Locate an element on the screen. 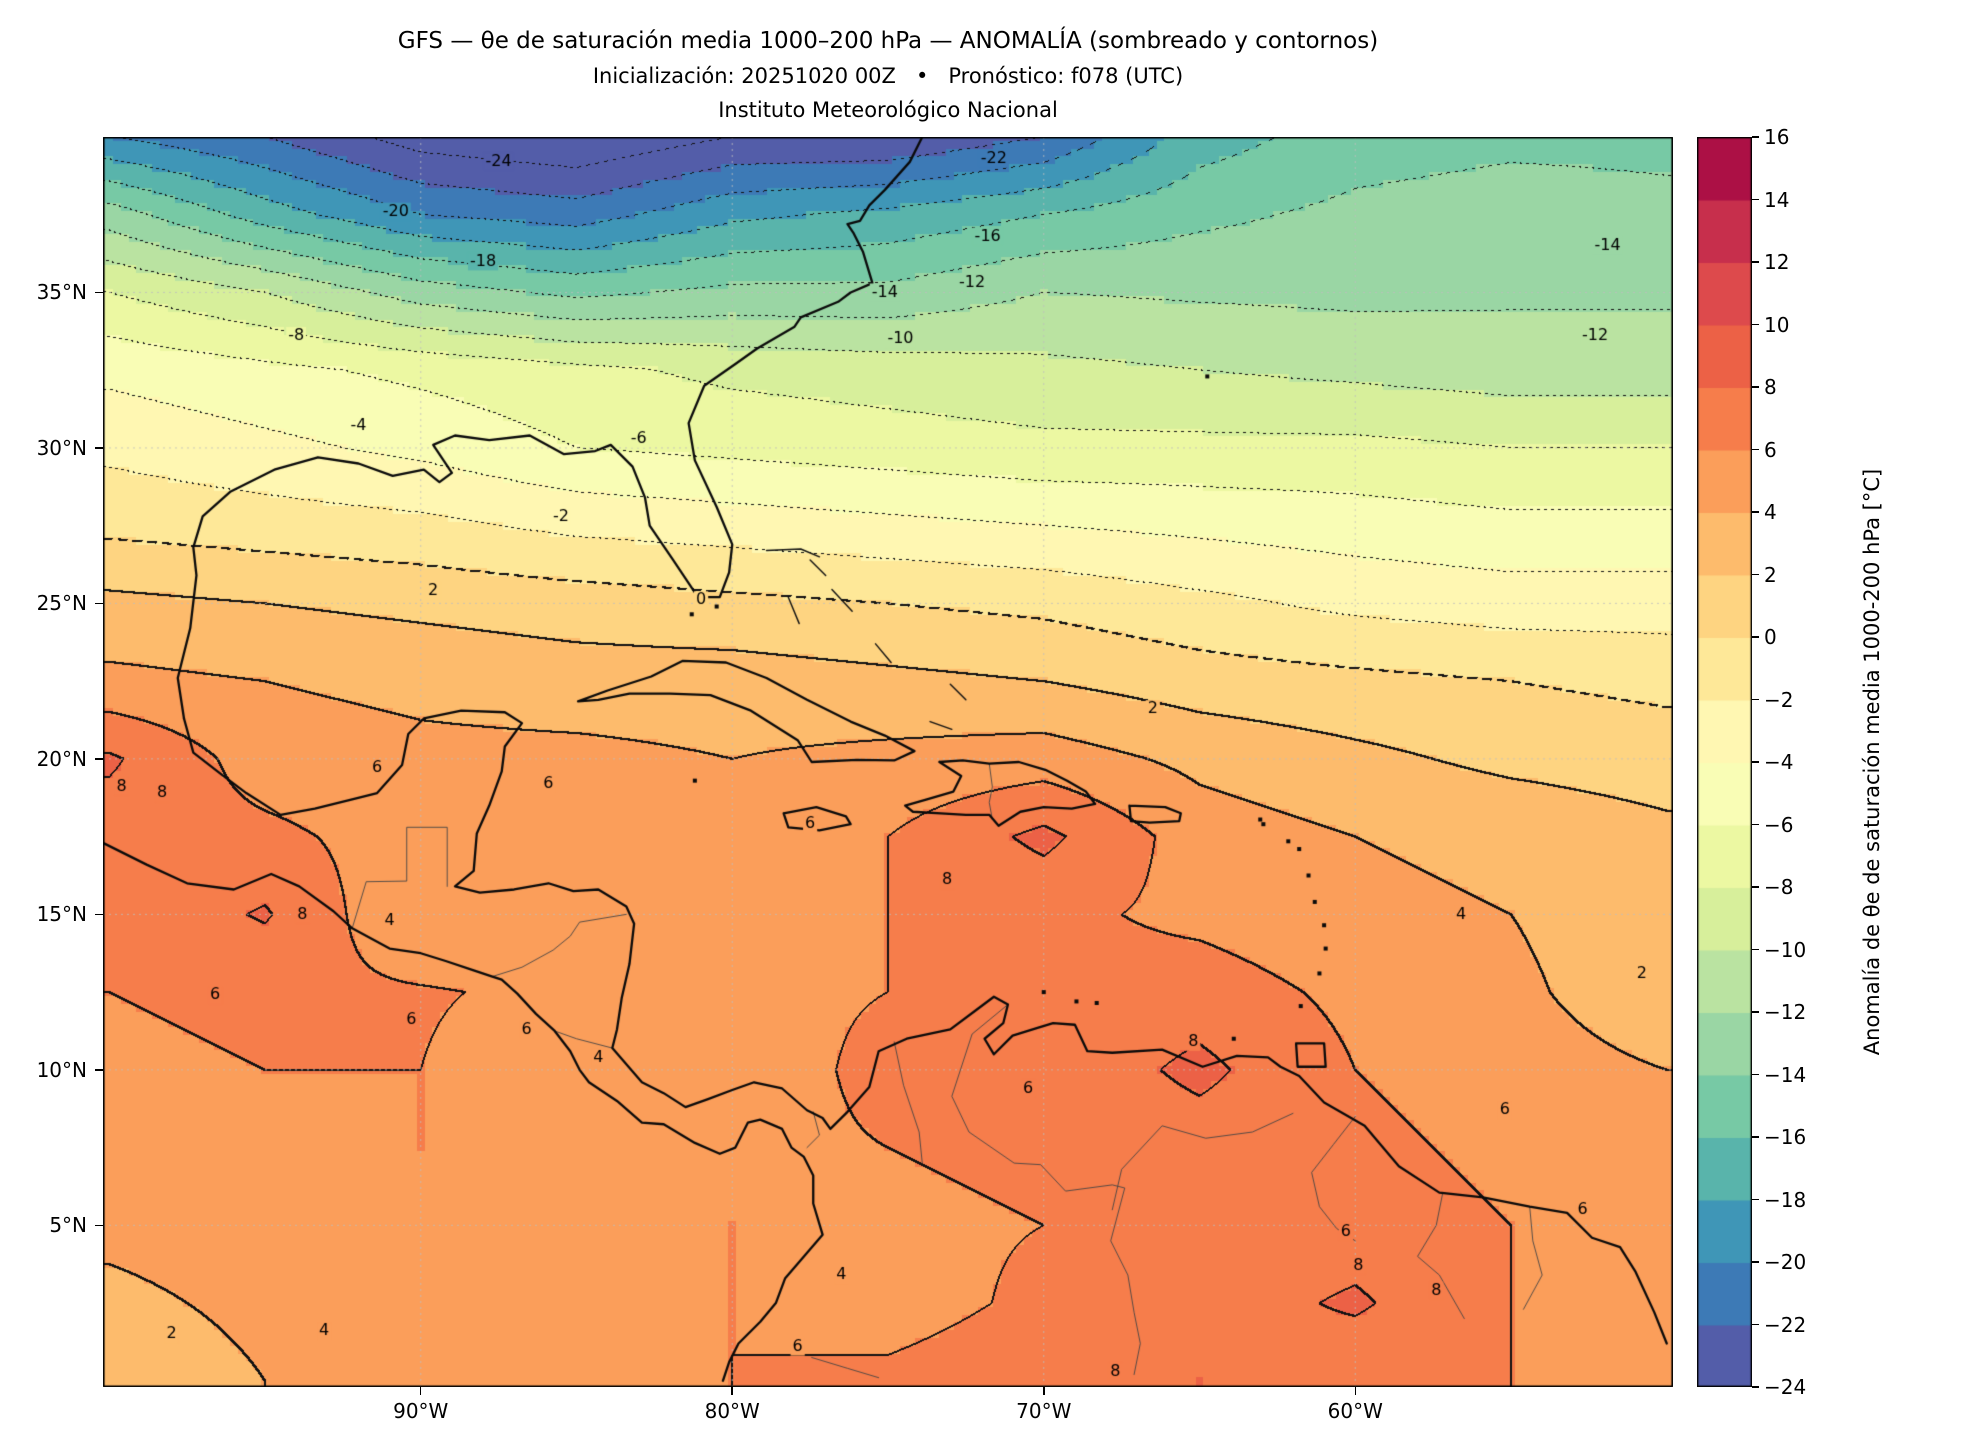 This screenshot has width=1980, height=1440. colorbar-tick-label: −8 is located at coordinates (1779, 887).